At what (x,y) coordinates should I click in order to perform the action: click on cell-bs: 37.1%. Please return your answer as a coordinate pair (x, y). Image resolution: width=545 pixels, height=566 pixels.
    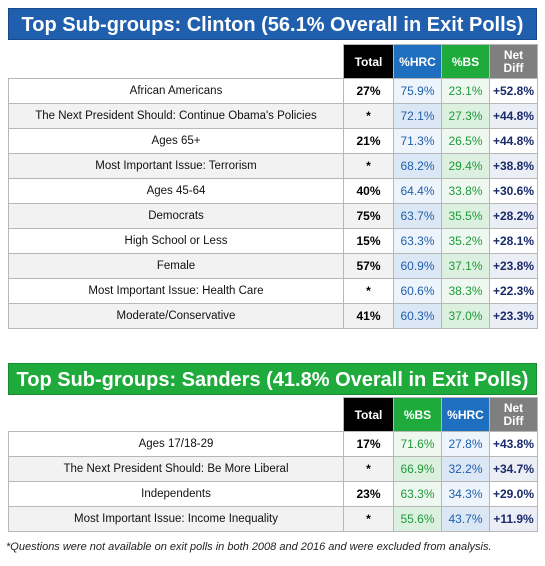
    Looking at the image, I should click on (465, 266).